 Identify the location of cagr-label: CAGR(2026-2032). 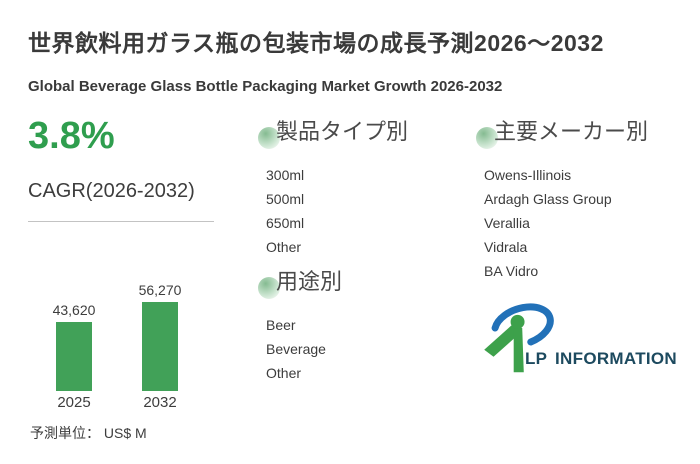
(111, 191).